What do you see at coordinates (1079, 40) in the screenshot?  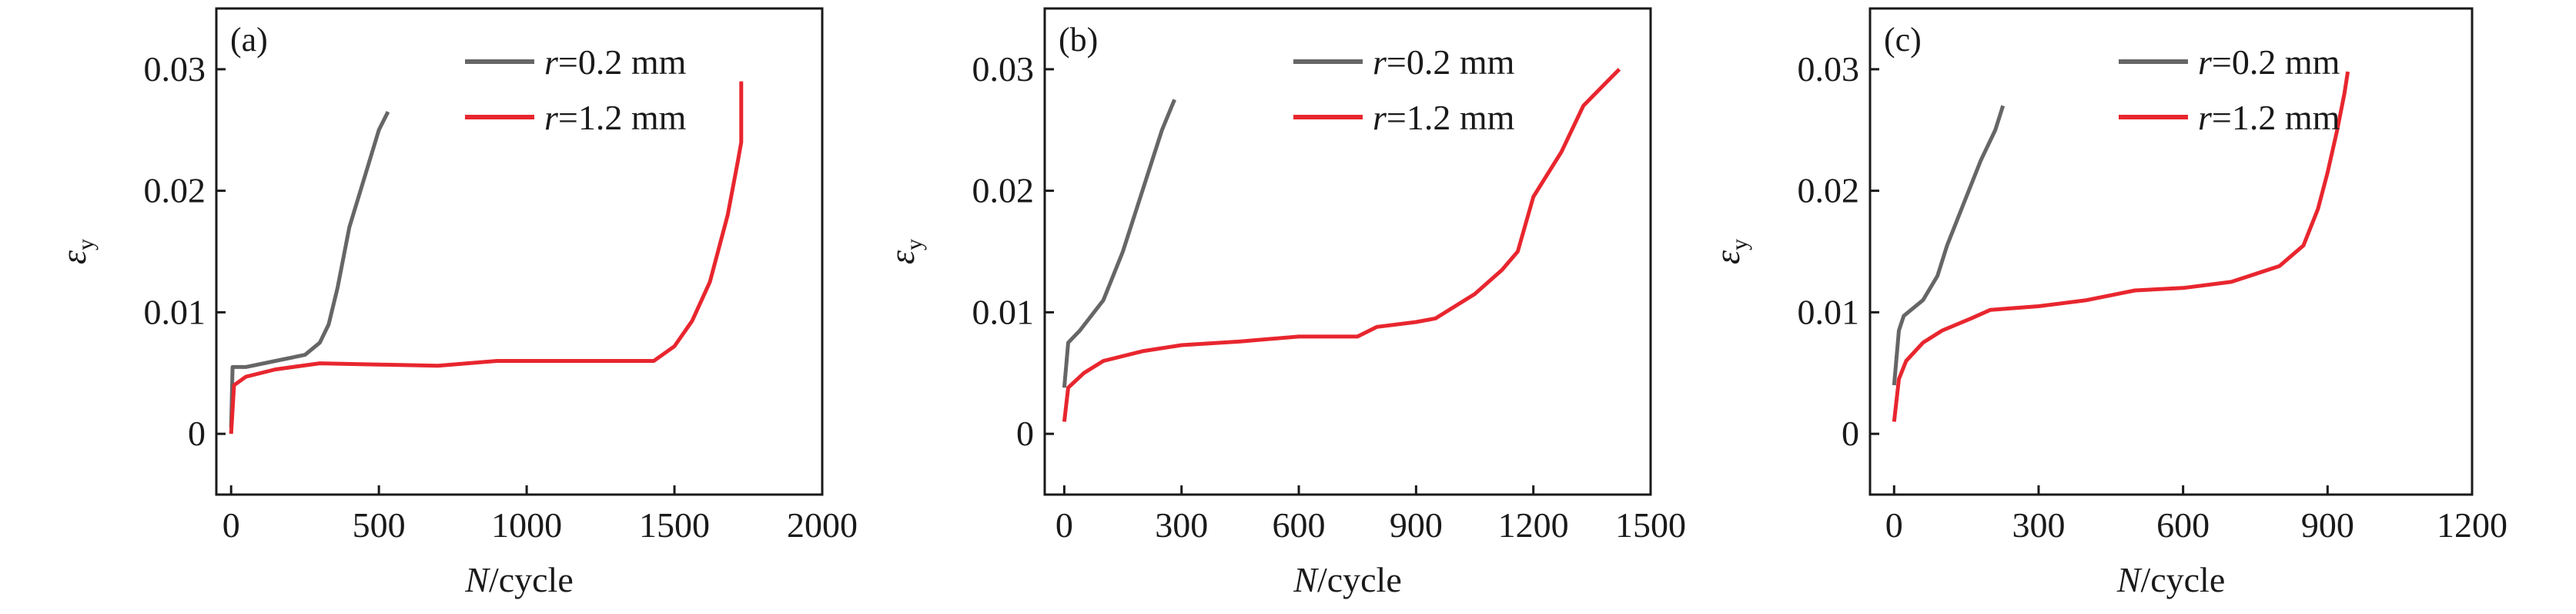 I see `panel-label: (b)` at bounding box center [1079, 40].